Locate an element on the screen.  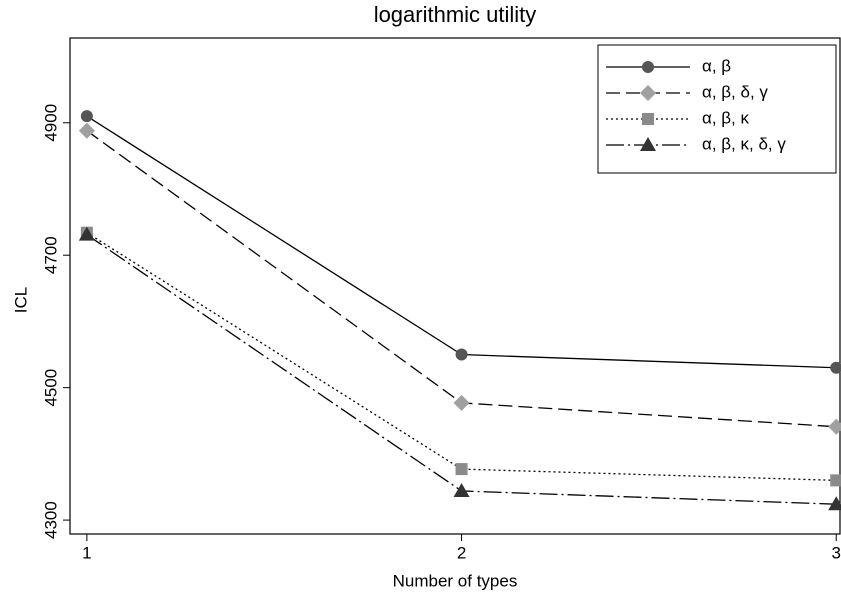
x-axis-label: Number of types is located at coordinates (455, 580).